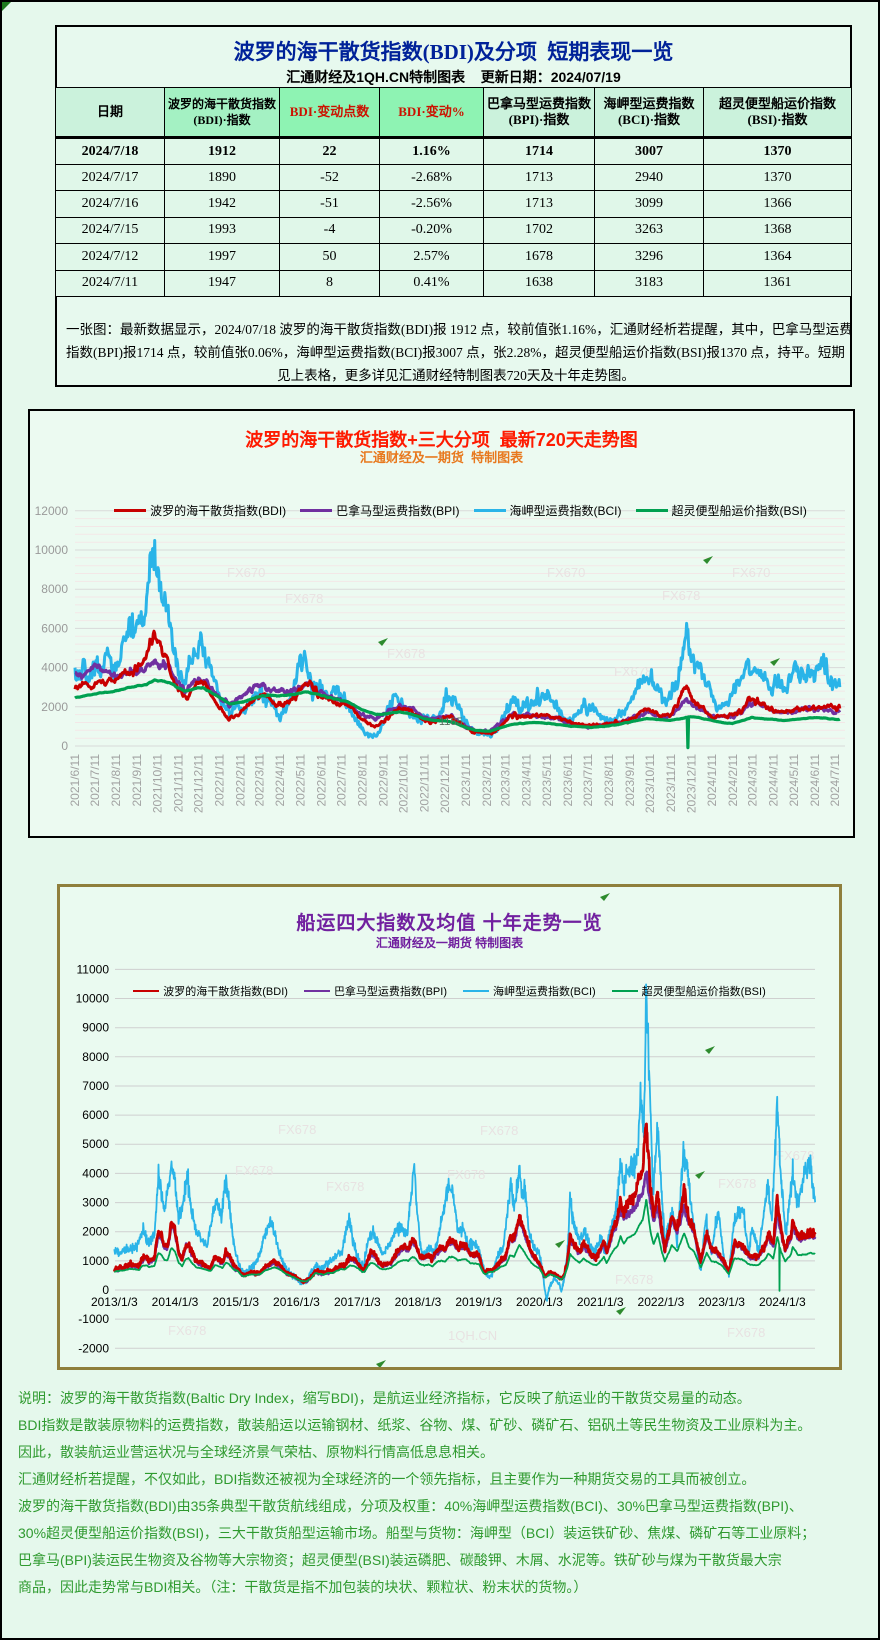 The width and height of the screenshot is (880, 1640). I want to click on svg-text: 1185, so click(451, 722).